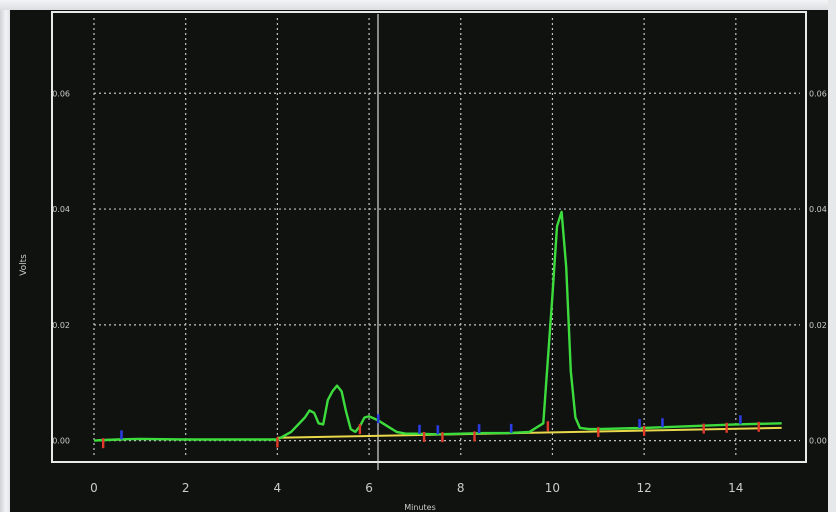  I want to click on x-tick-label: 6, so click(369, 488).